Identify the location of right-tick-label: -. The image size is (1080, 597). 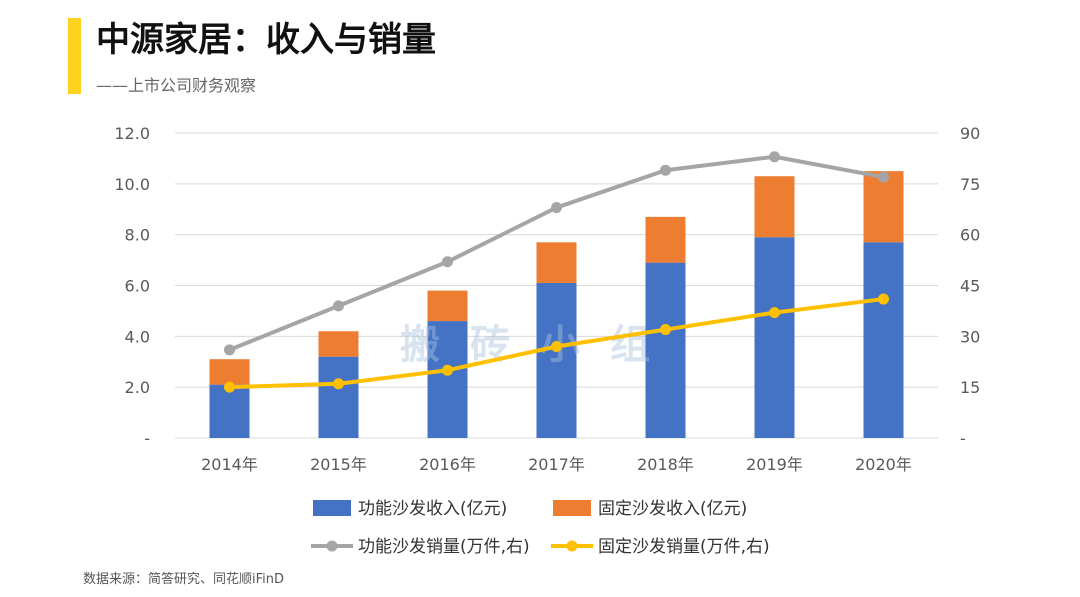
(963, 438).